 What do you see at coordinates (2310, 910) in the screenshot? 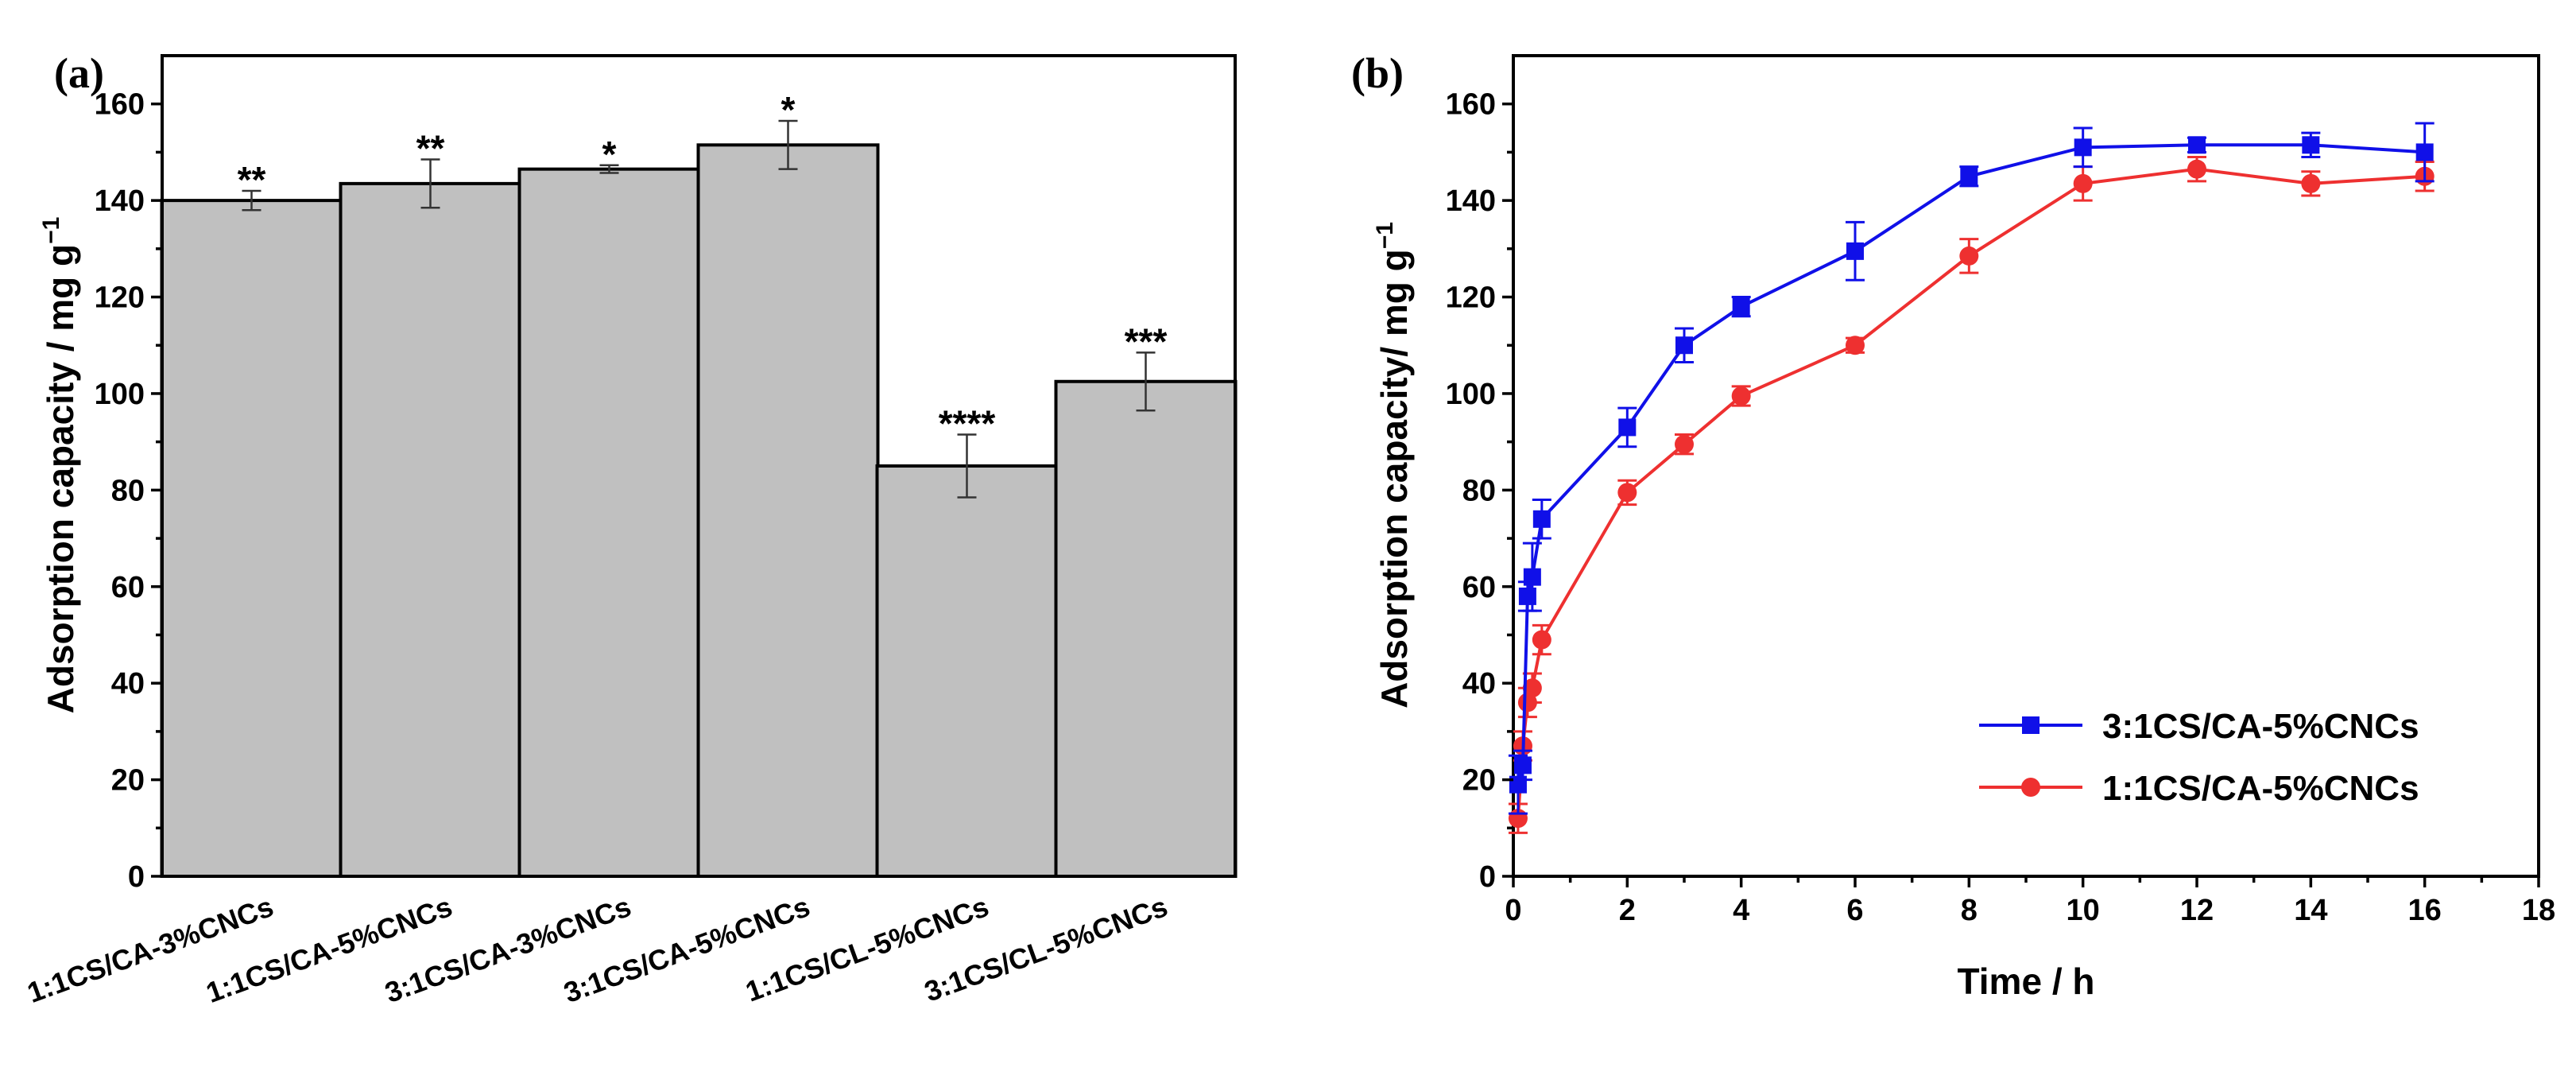
I see `x-tick-label-14: 14` at bounding box center [2310, 910].